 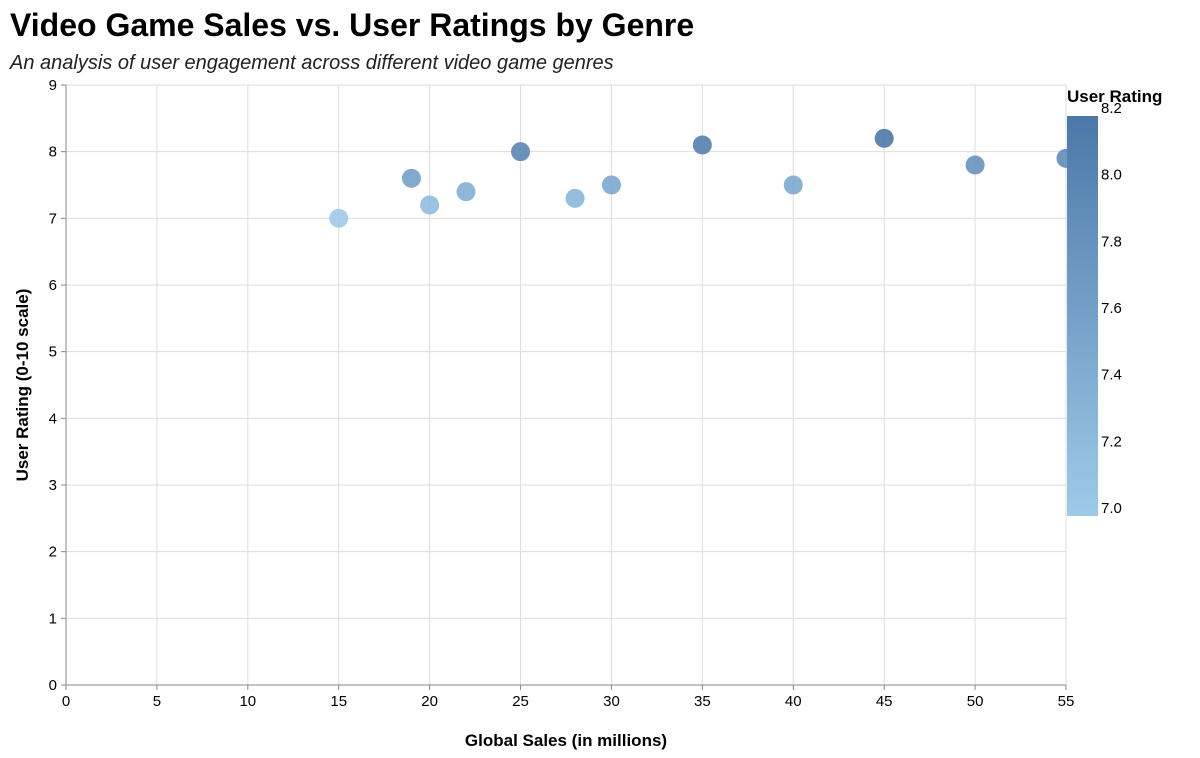 I want to click on x-tick-label: 45, so click(x=884, y=701).